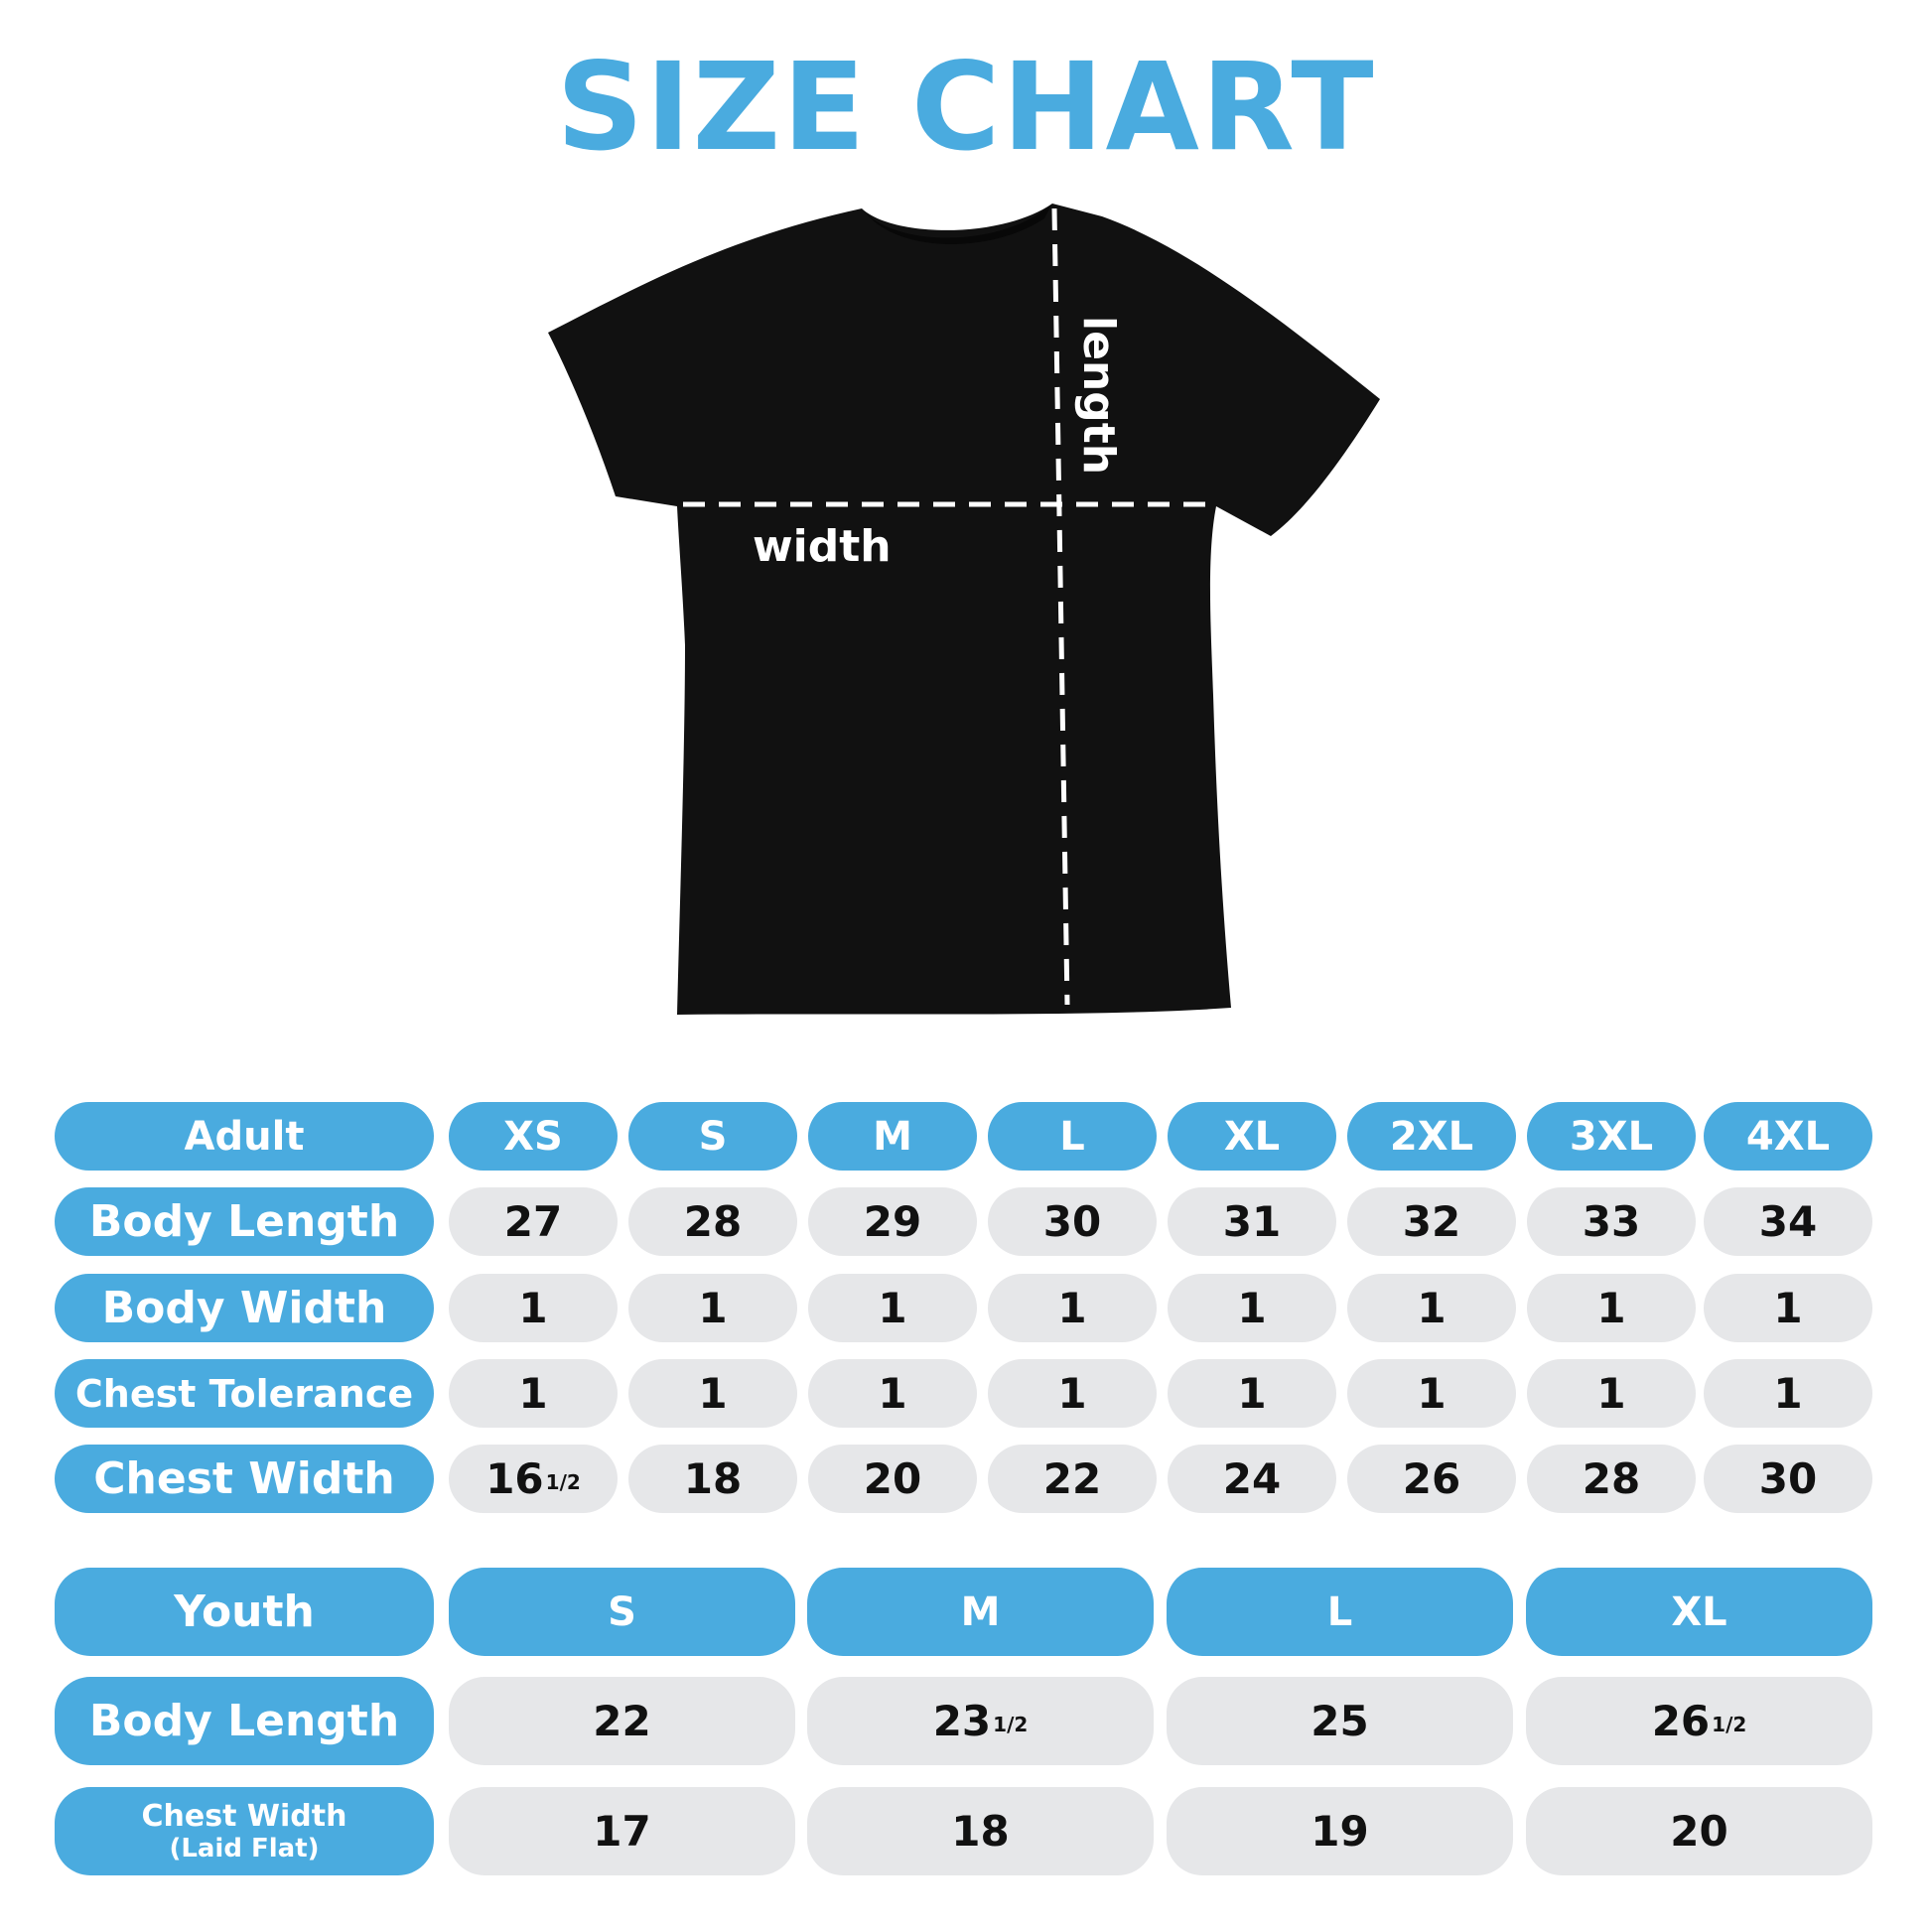 Image resolution: width=1932 pixels, height=1932 pixels. Describe the element at coordinates (1699, 1831) in the screenshot. I see `youth-cell: 20` at that location.